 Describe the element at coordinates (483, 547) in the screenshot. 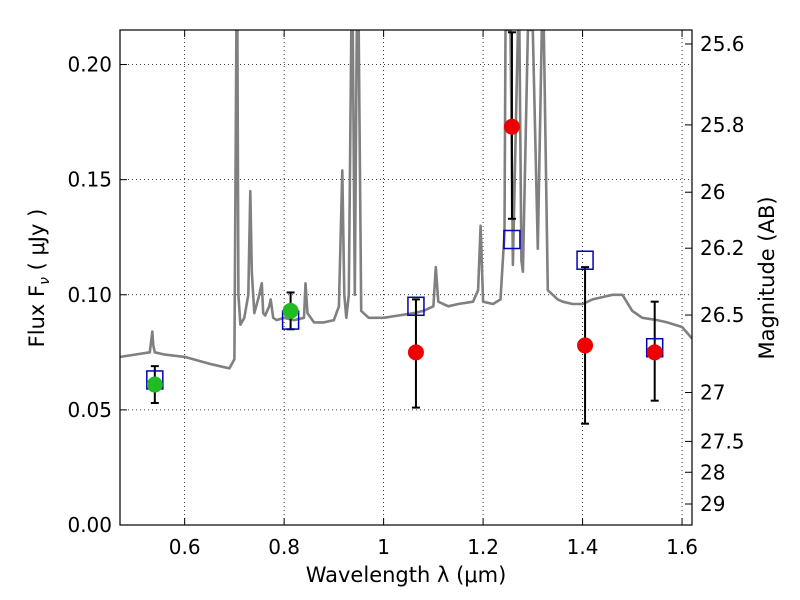

I see `x-tick-label: 1.2` at that location.